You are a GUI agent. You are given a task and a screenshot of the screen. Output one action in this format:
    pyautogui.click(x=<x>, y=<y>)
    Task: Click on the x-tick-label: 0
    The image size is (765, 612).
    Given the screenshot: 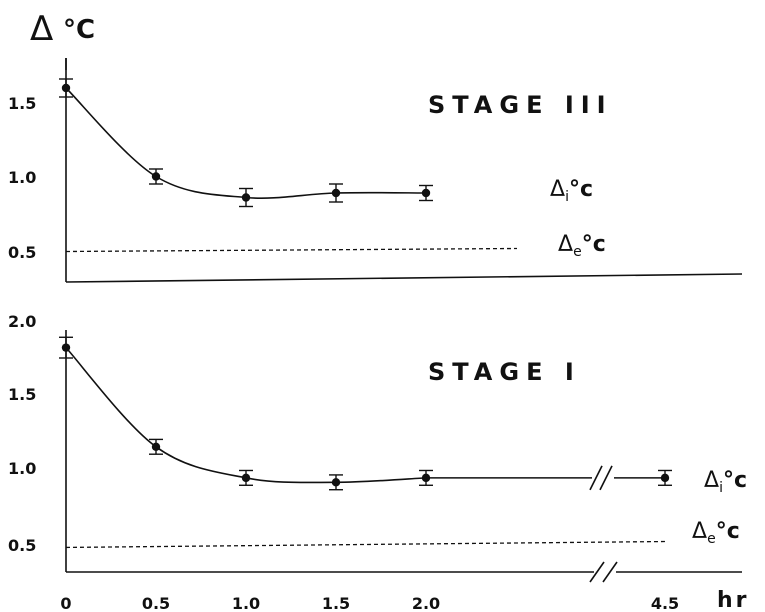 What is the action you would take?
    pyautogui.click(x=65, y=603)
    